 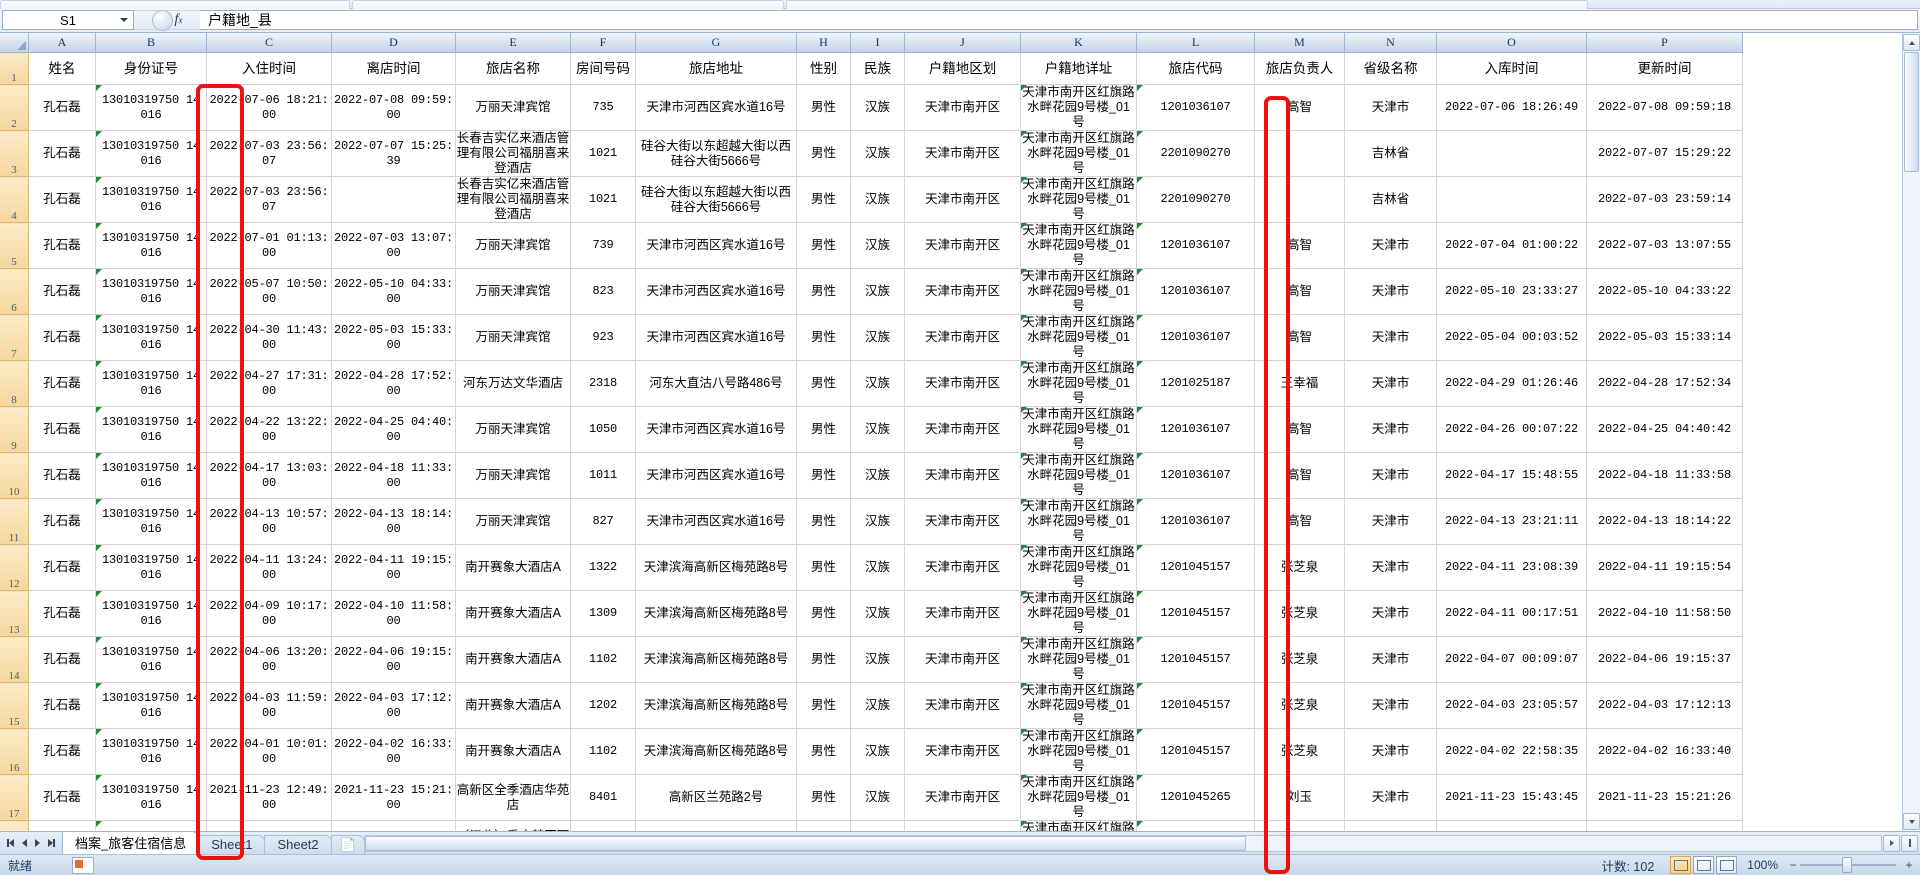 I want to click on zoom-slider-knob, so click(x=1847, y=865).